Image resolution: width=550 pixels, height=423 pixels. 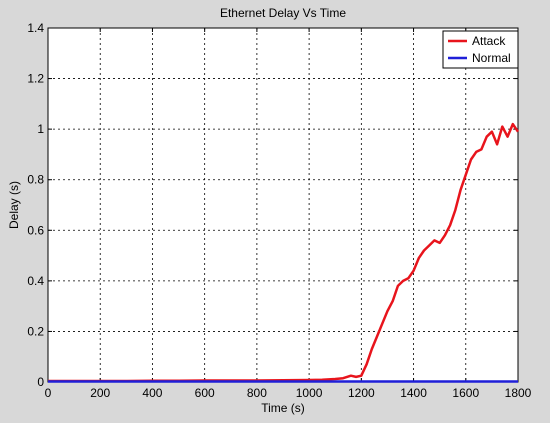 What do you see at coordinates (48, 393) in the screenshot?
I see `x-tick-label: 0` at bounding box center [48, 393].